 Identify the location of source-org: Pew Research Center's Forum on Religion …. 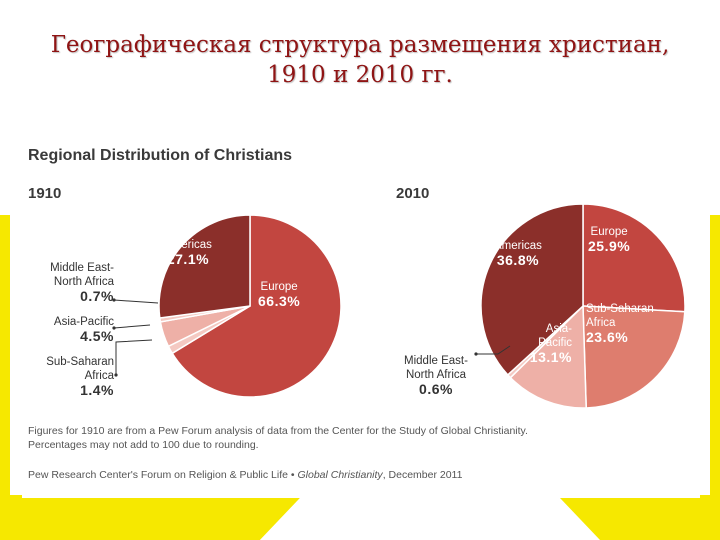
(161, 475).